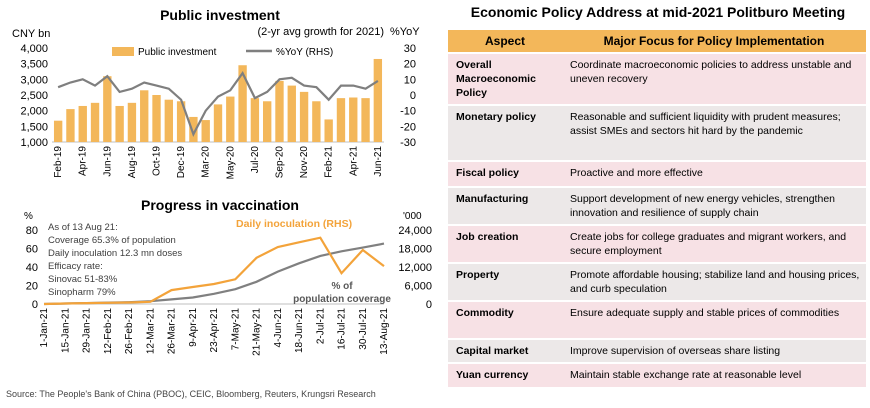 Image resolution: width=870 pixels, height=408 pixels. What do you see at coordinates (384, 331) in the screenshot?
I see `x-tick-label: 13-Aug-21` at bounding box center [384, 331].